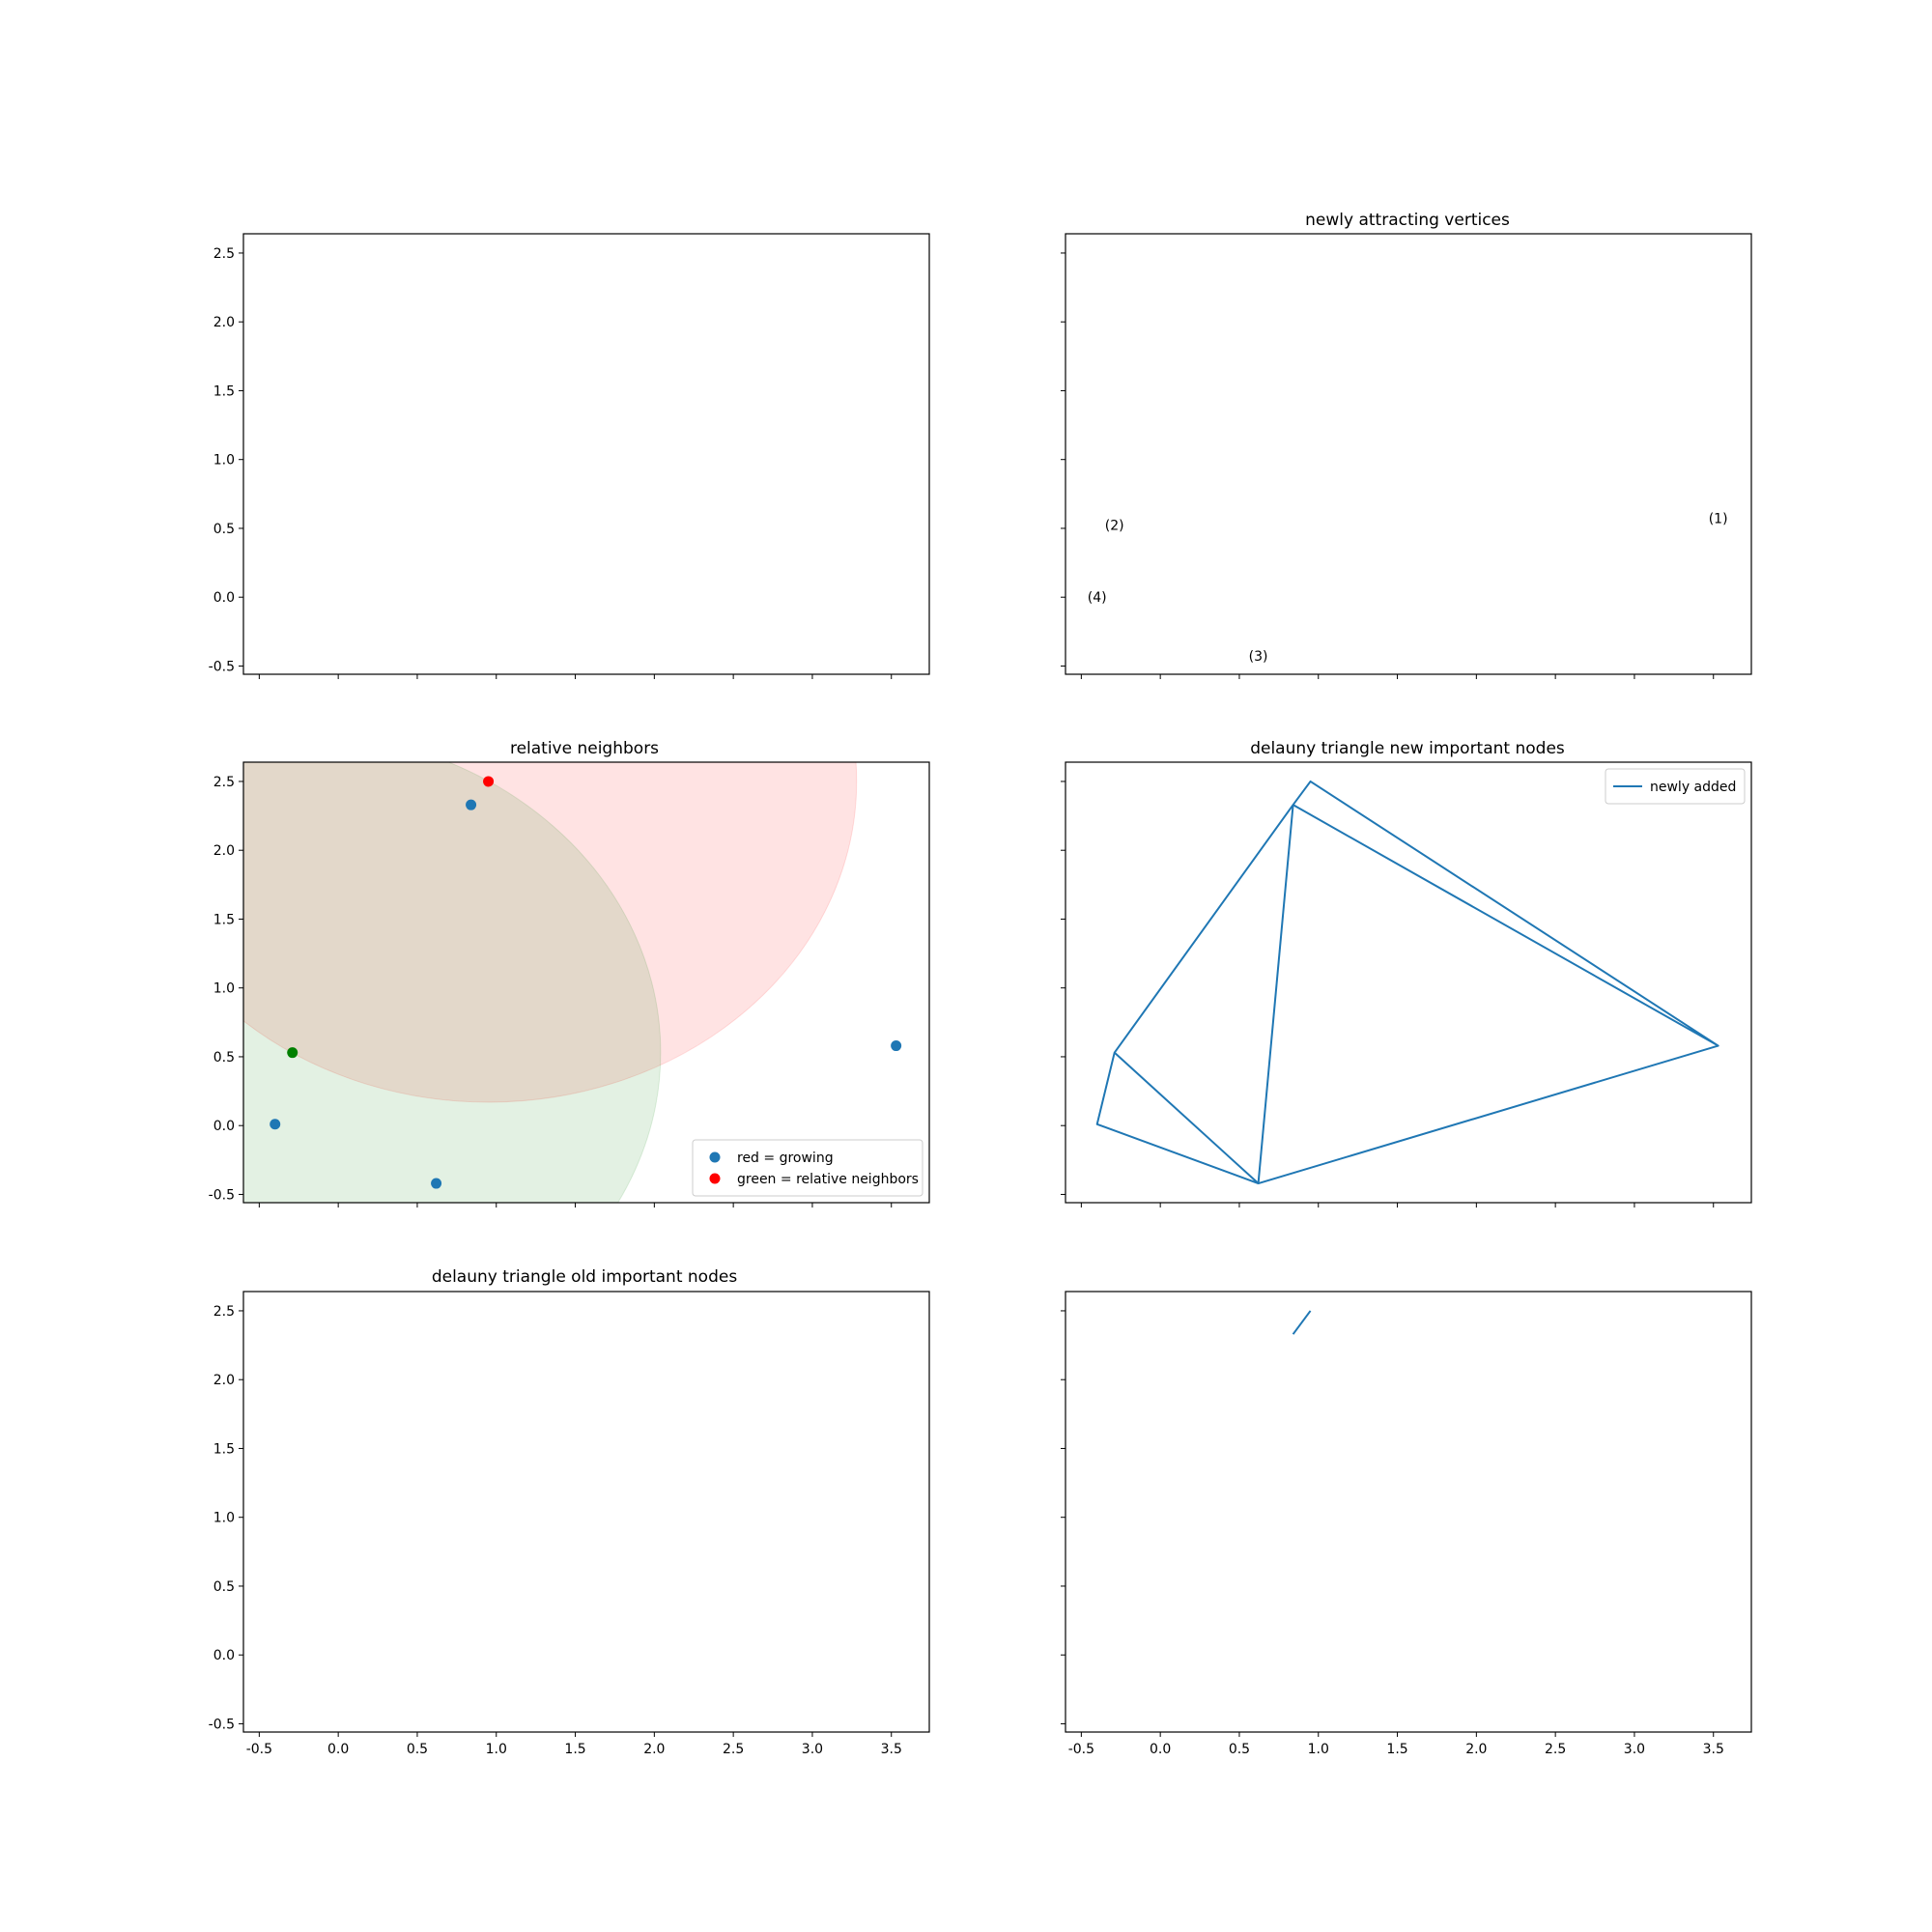 The image size is (1932, 1932). Describe the element at coordinates (785, 1158) in the screenshot. I see `legend-label: red = growing` at that location.